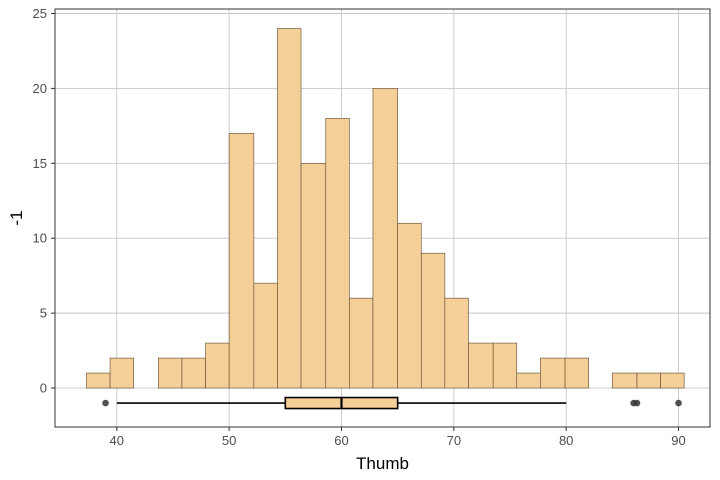  What do you see at coordinates (392, 403) in the screenshot?
I see `boxplot` at bounding box center [392, 403].